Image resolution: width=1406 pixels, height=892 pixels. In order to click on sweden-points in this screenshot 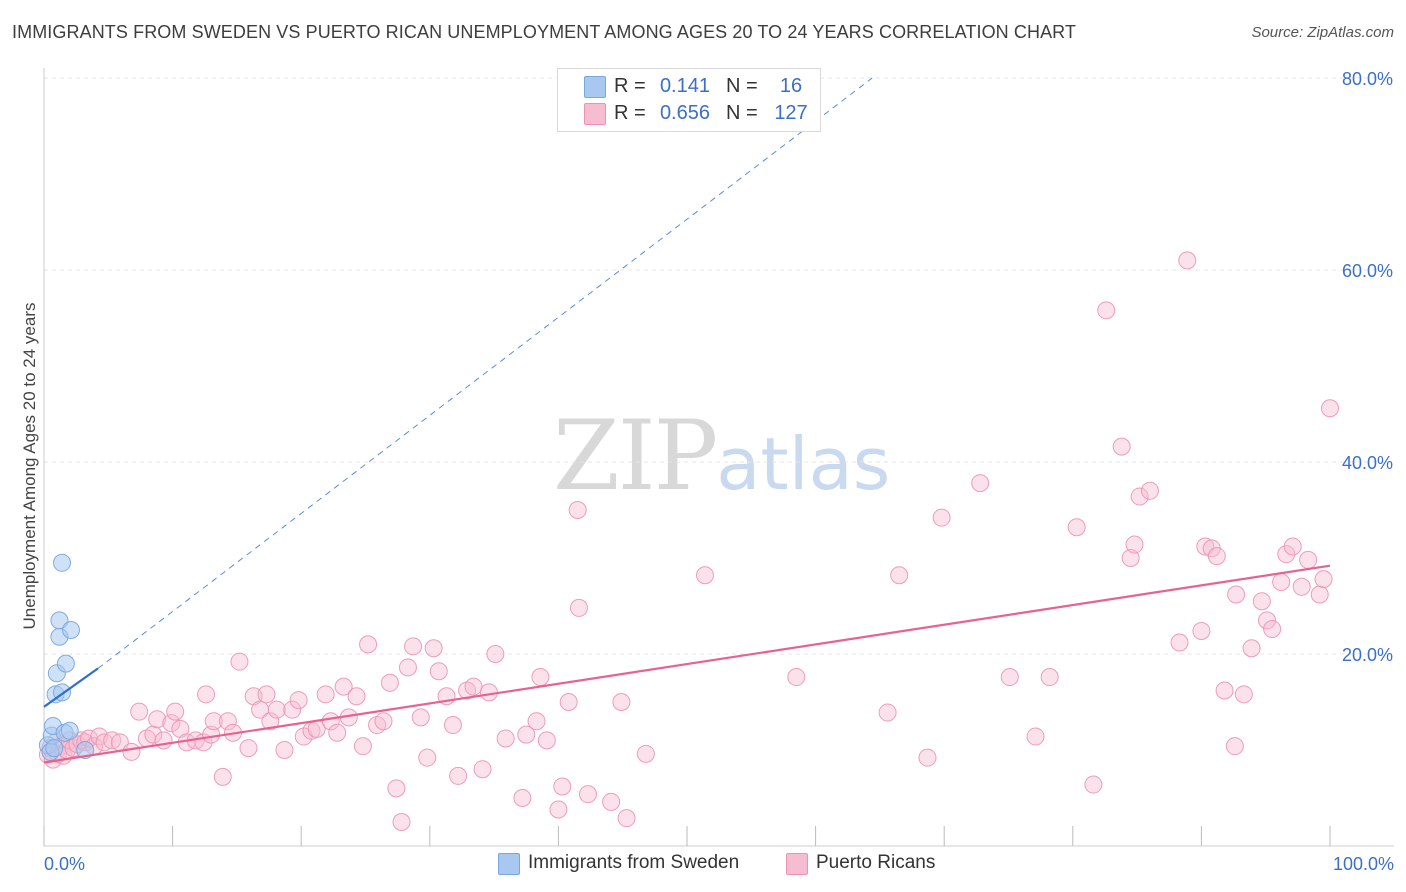, I will do `click(66, 657)`.